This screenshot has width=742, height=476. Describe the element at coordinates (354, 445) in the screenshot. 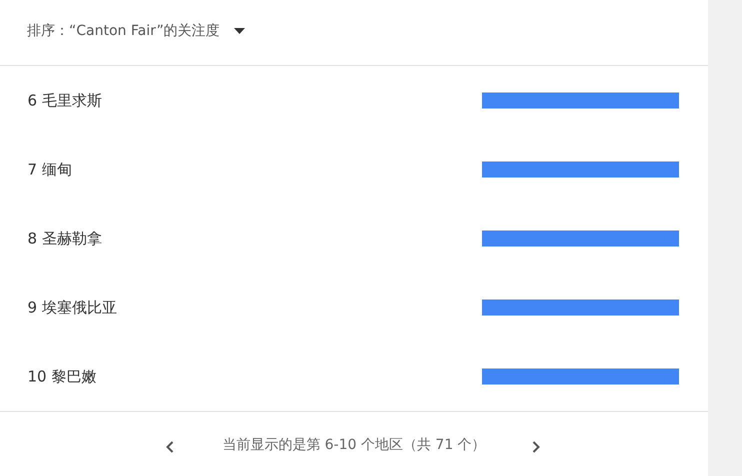

I see `text: 当前显示的是第 6-10 个地区（共 71 个）` at that location.